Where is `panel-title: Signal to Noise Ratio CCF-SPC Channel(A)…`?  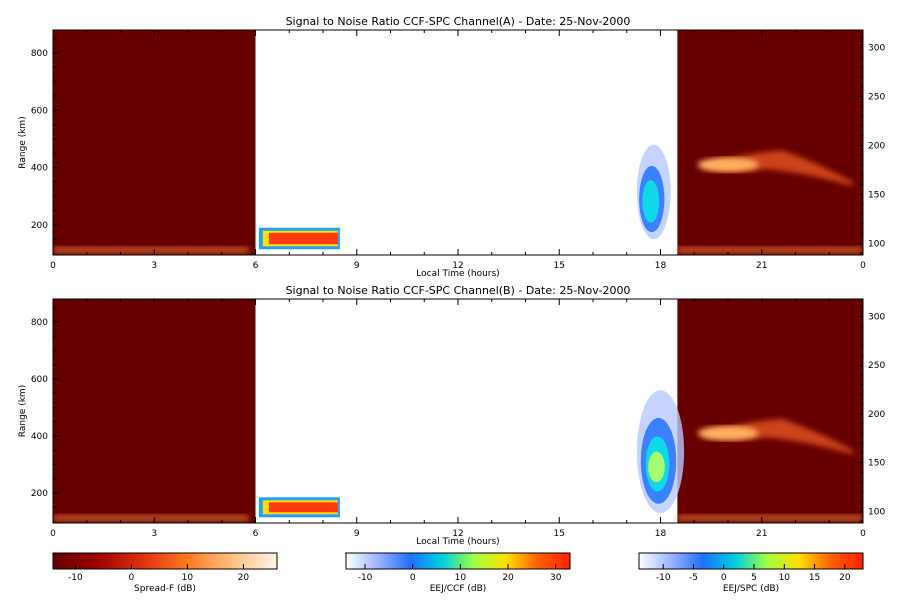
panel-title: Signal to Noise Ratio CCF-SPC Channel(A)… is located at coordinates (458, 21).